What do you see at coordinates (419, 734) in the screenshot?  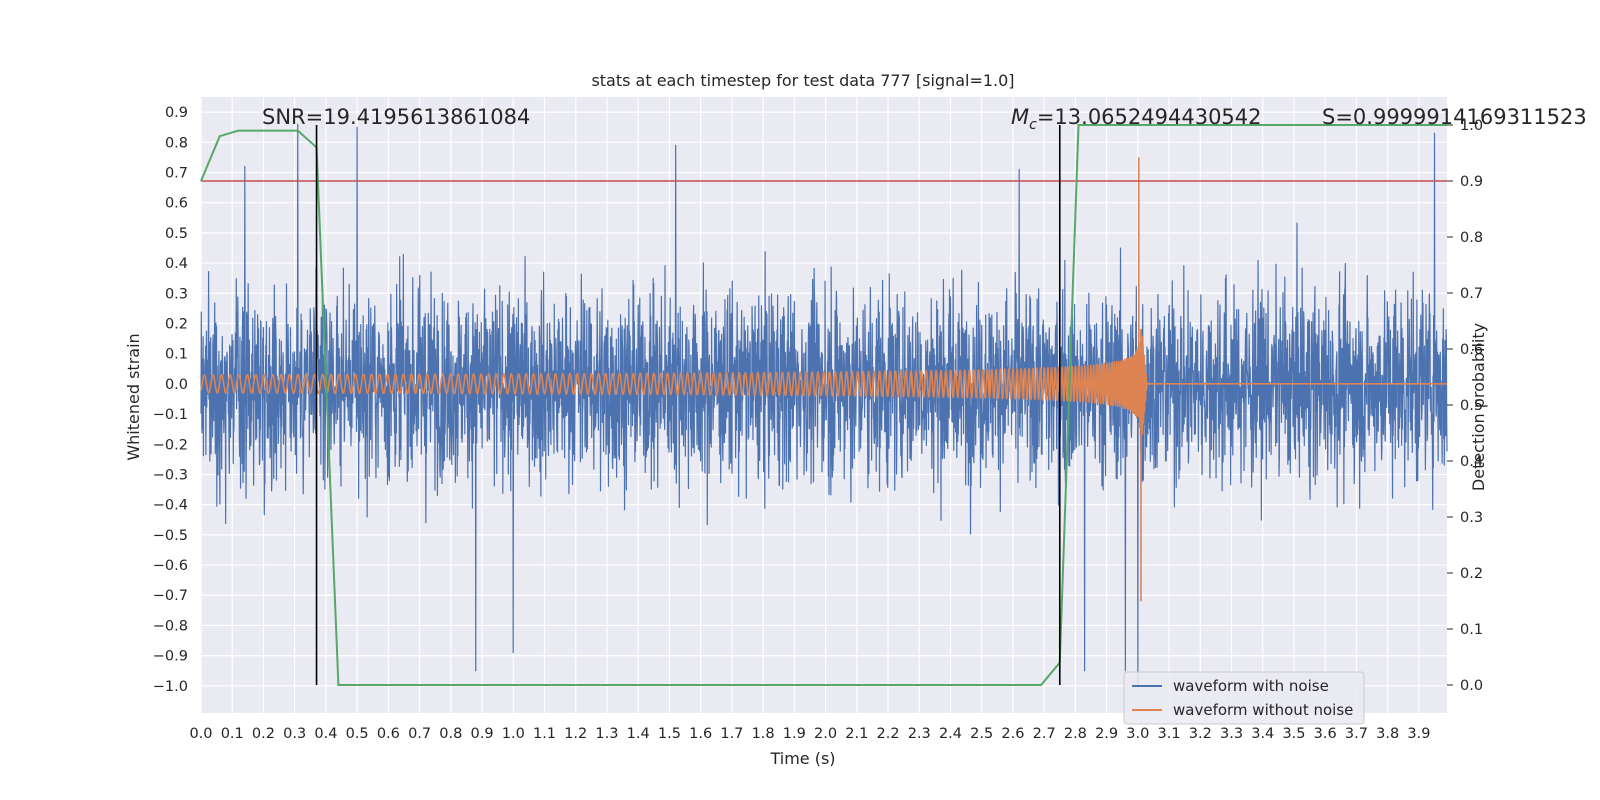 I see `x-tick-label: 0.7` at bounding box center [419, 734].